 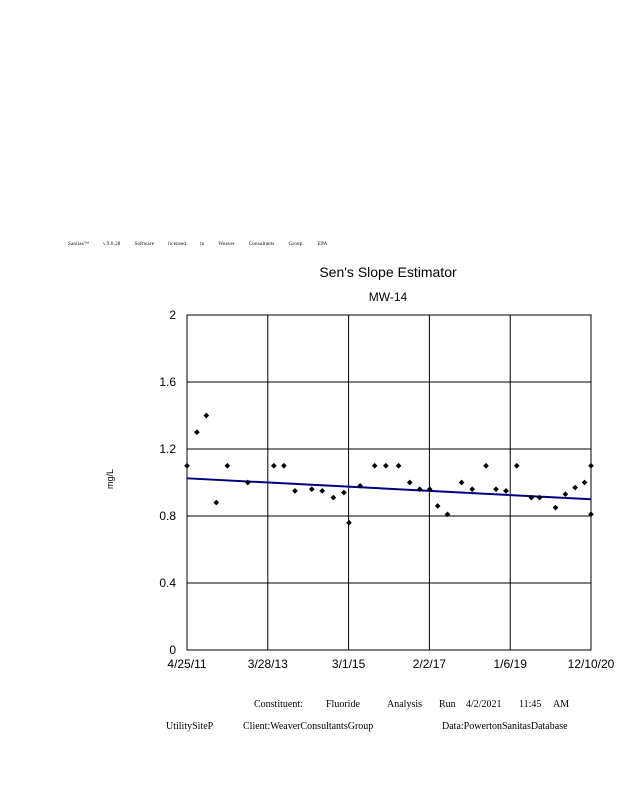 What do you see at coordinates (111, 244) in the screenshot?
I see `license-word: v.9.6.28` at bounding box center [111, 244].